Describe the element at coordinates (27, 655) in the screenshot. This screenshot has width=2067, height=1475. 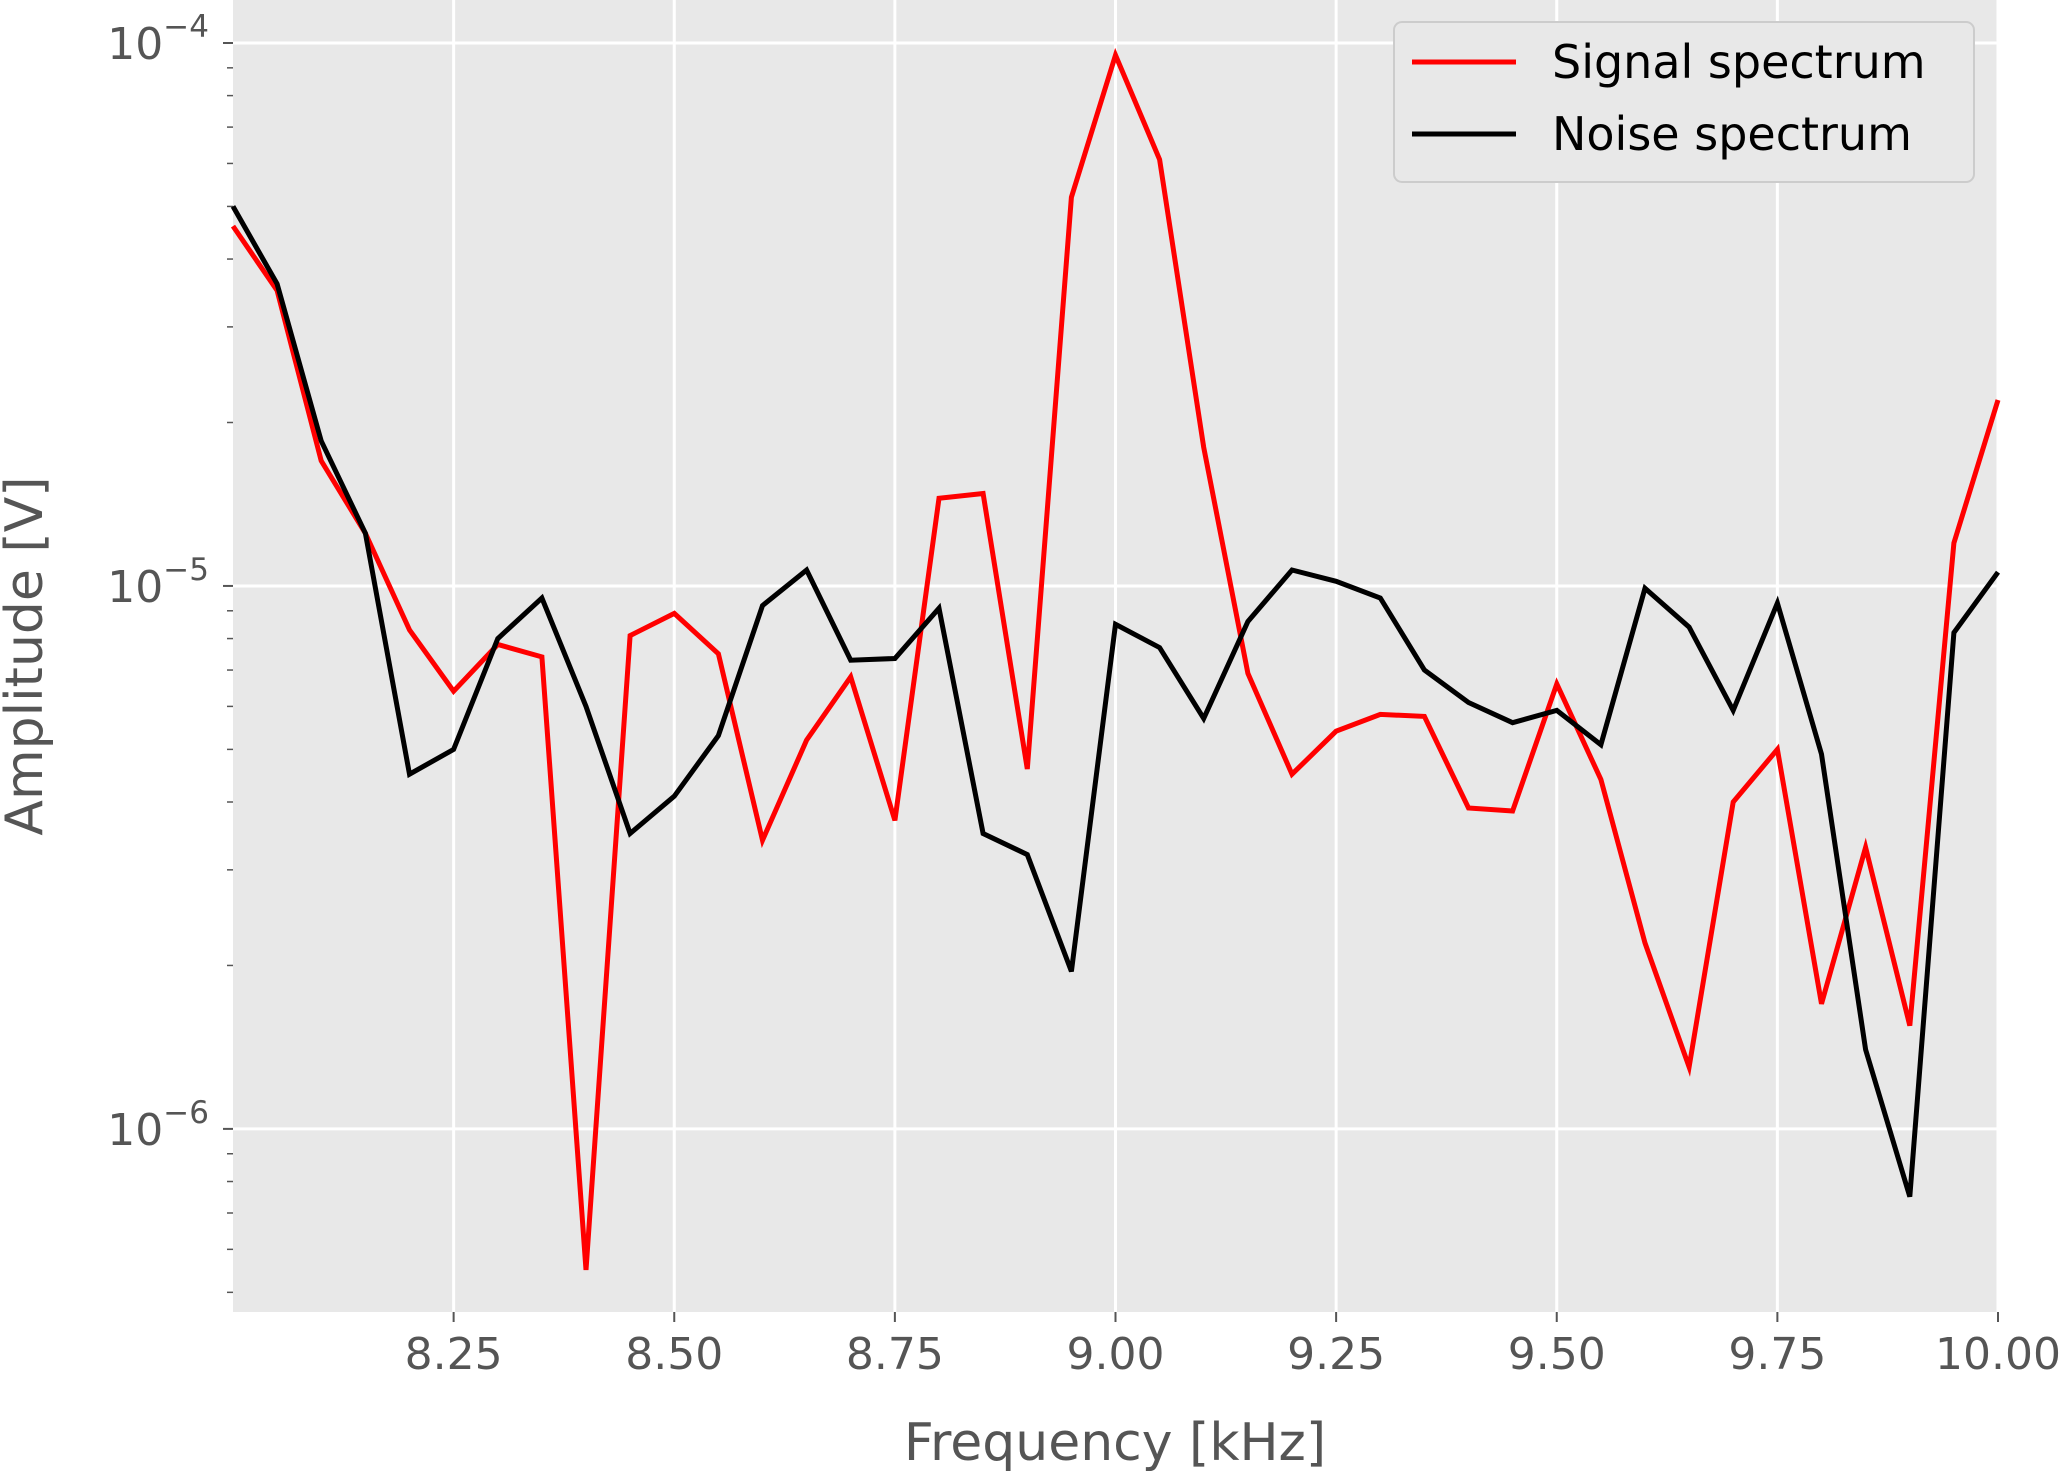
I see `y-axis-label: Amplitude [V]` at that location.